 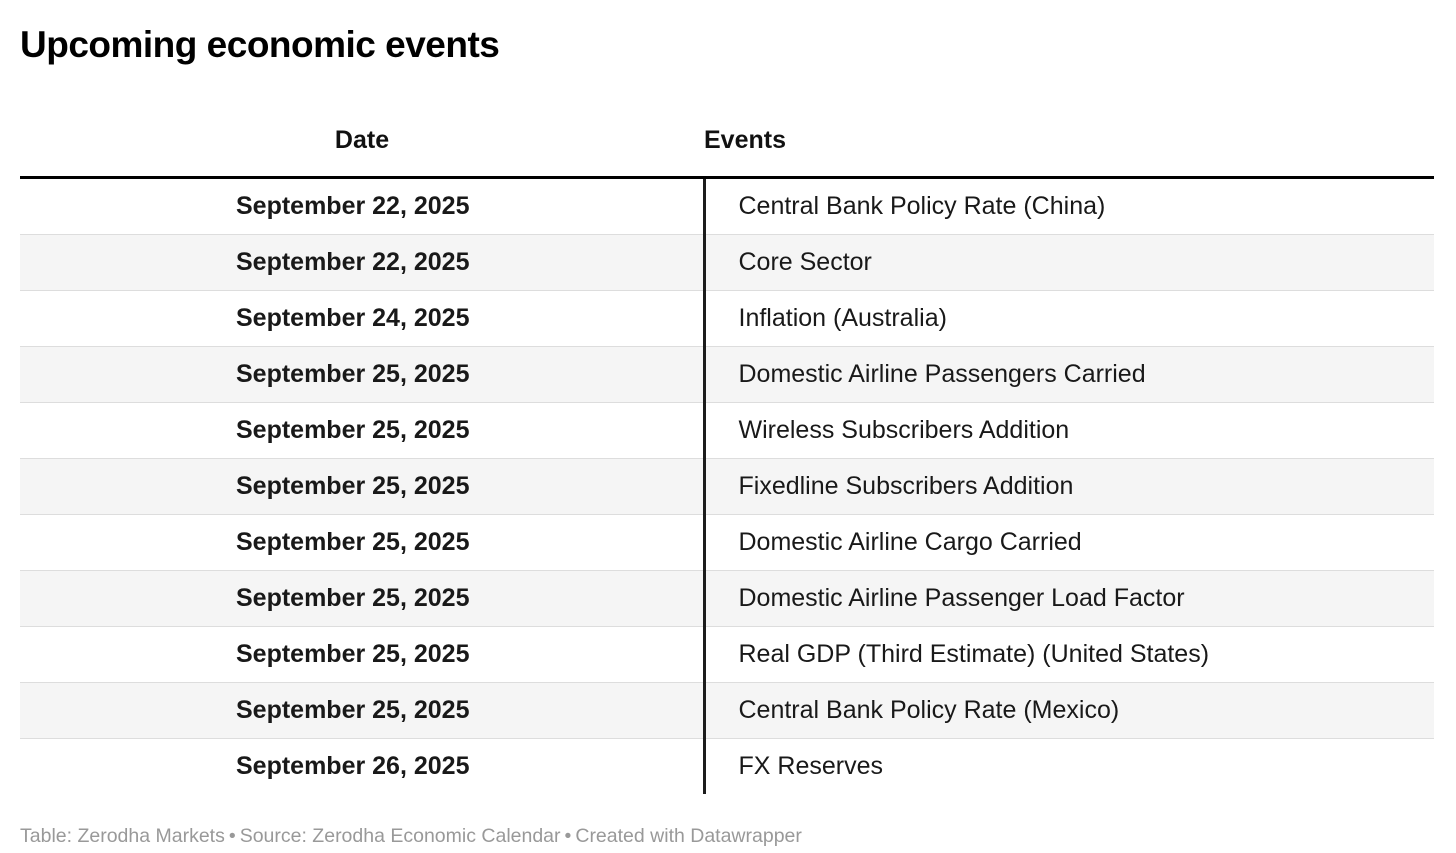 What do you see at coordinates (362, 318) in the screenshot?
I see `date-cell: September 24, 2025` at bounding box center [362, 318].